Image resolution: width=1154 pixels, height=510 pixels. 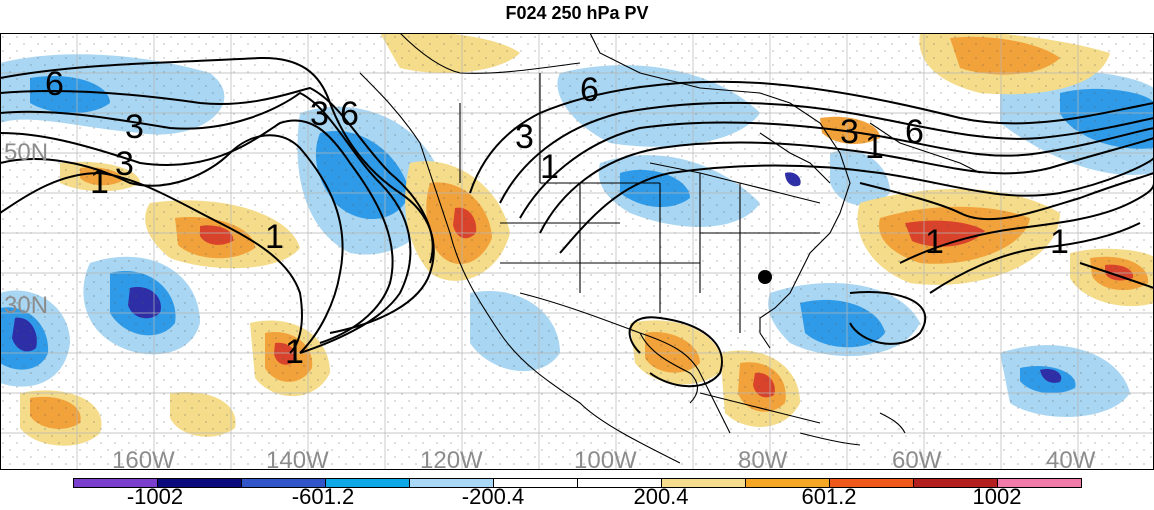 I want to click on lon-label: 160W, so click(x=143, y=458).